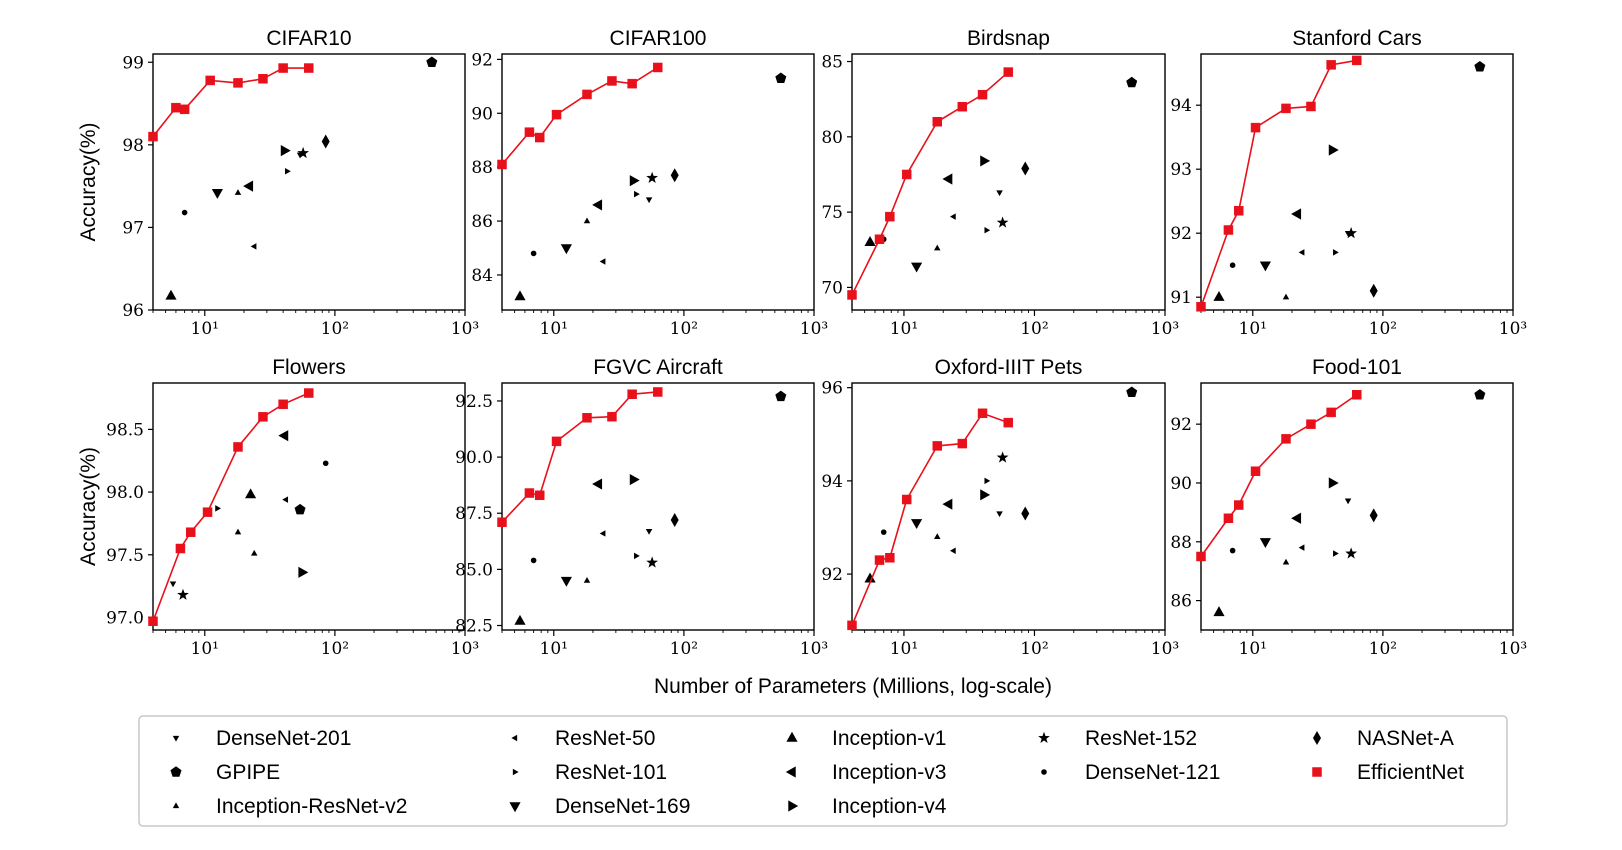  What do you see at coordinates (125, 618) in the screenshot?
I see `panel-flowers-ytick-label: 97.0` at bounding box center [125, 618].